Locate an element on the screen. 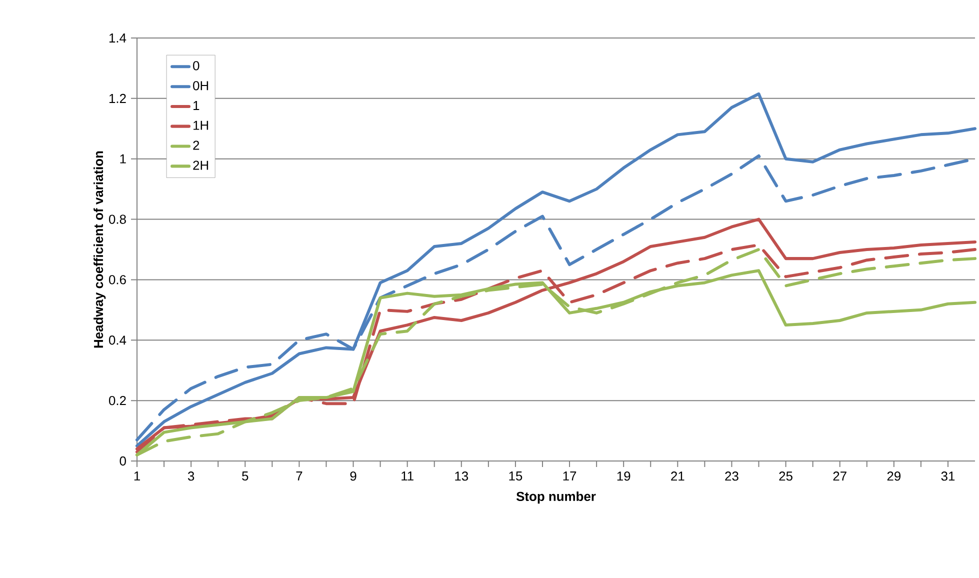  x-tick-label: 9 is located at coordinates (353, 476).